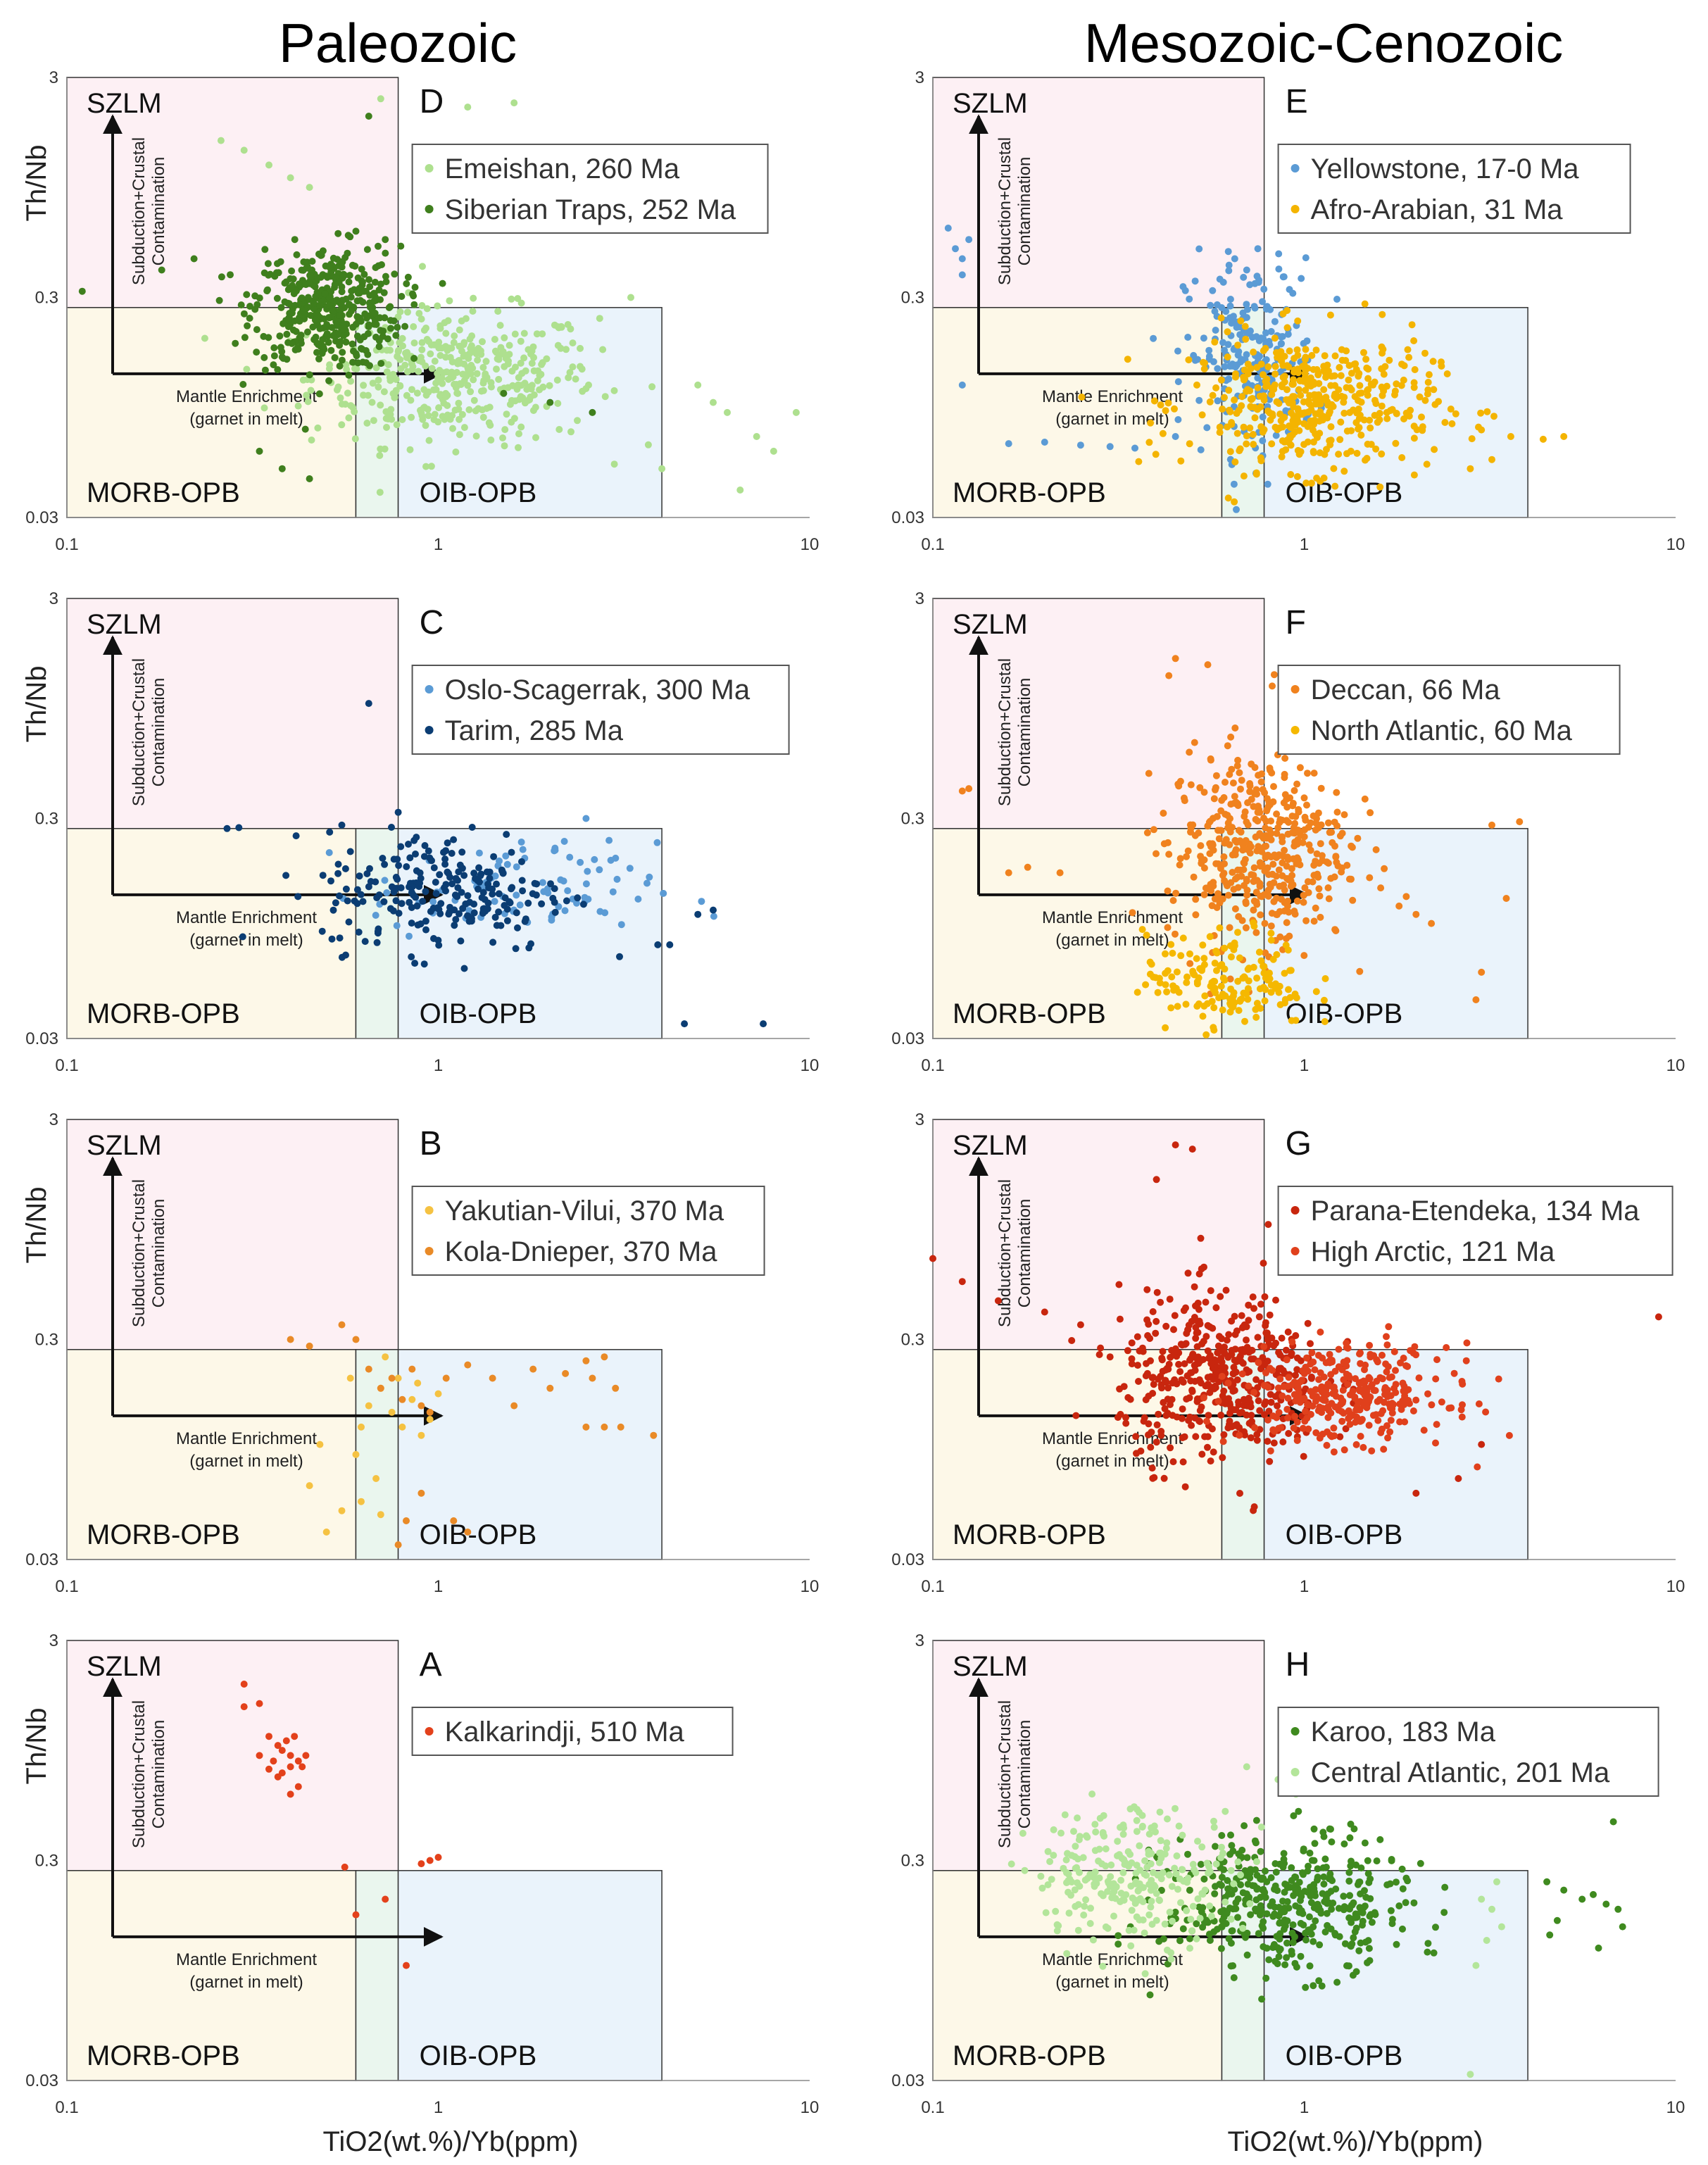 The width and height of the screenshot is (1708, 2165). I want to click on morb-opb-label: MORB-OPB, so click(163, 1535).